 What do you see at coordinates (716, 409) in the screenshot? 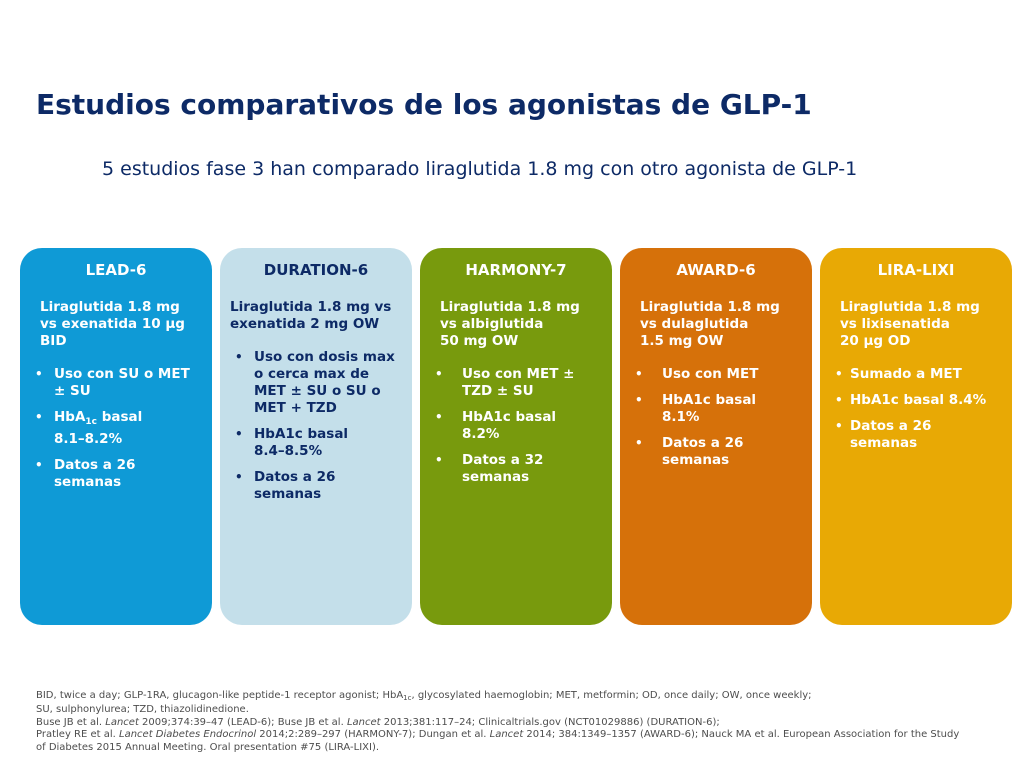
I see `bullet-item: HbA1c basal 8.1%` at bounding box center [716, 409].